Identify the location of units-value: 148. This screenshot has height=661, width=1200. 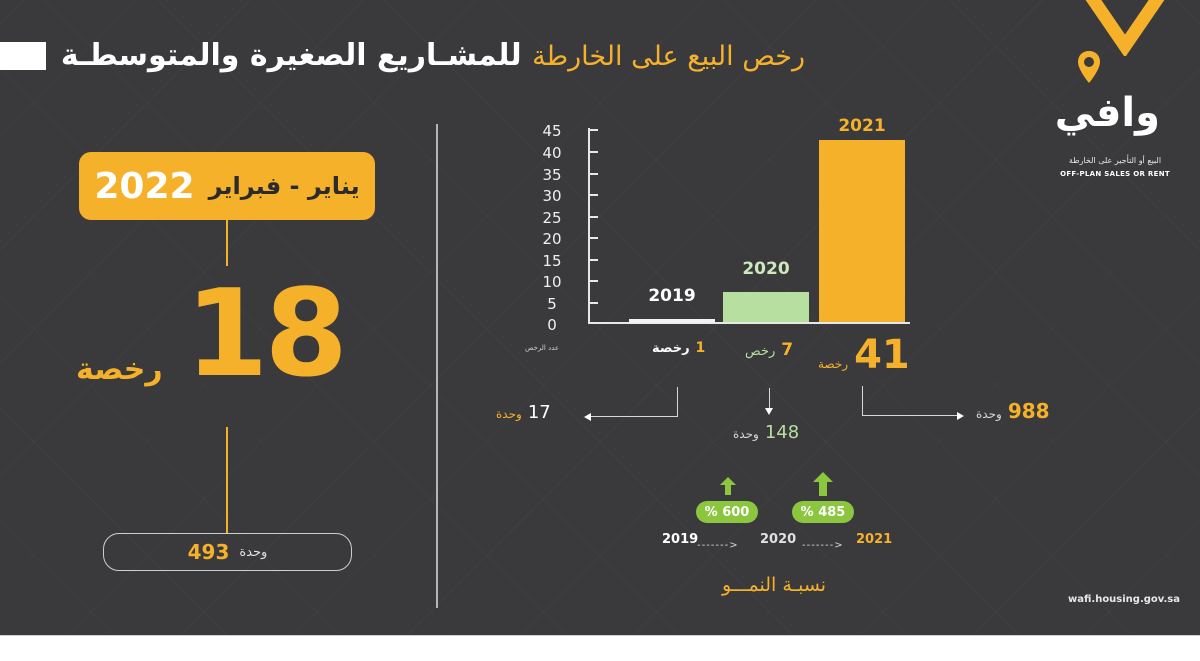
(782, 432).